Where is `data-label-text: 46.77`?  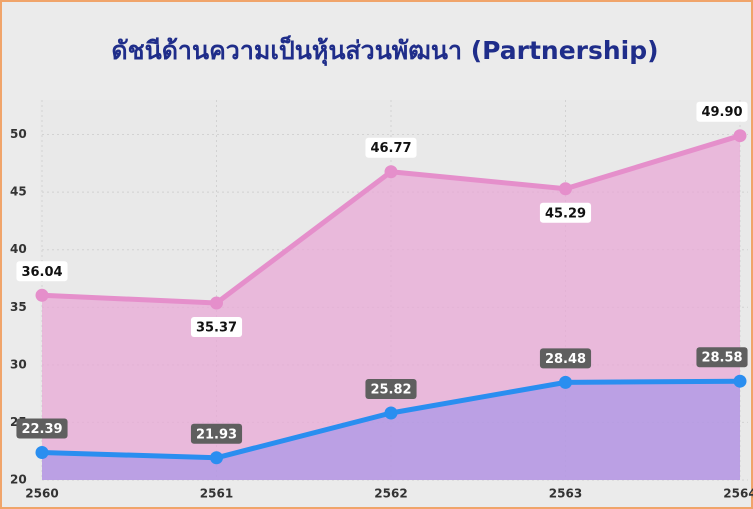
data-label-text: 46.77 is located at coordinates (390, 148).